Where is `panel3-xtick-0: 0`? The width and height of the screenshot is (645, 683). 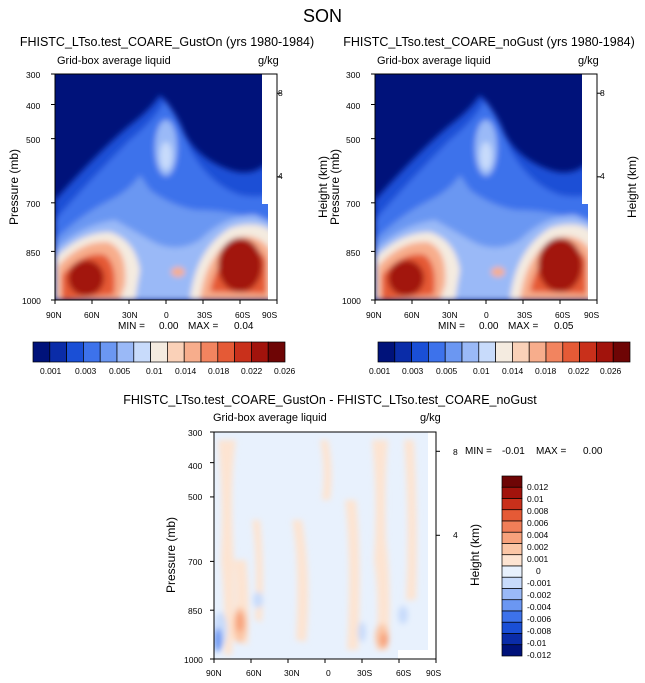
panel3-xtick-0: 0 is located at coordinates (328, 673).